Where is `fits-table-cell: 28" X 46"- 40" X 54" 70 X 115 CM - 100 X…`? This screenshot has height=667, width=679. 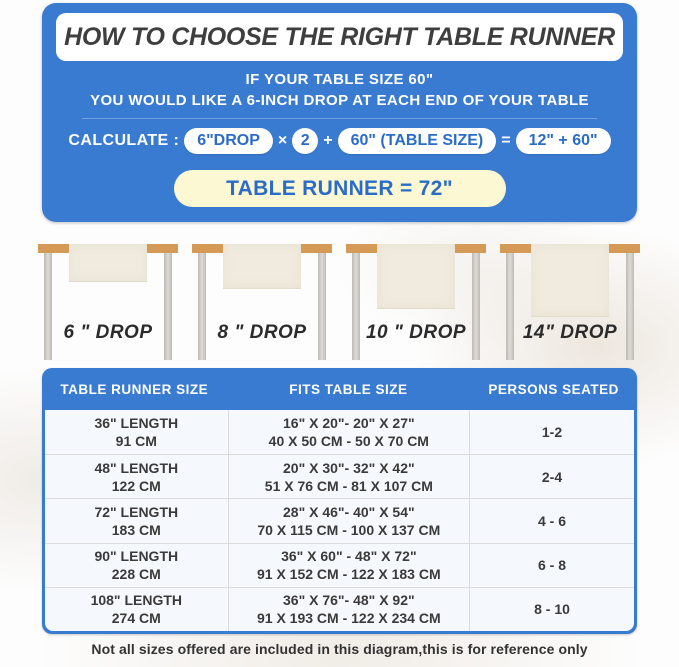
fits-table-cell: 28" X 46"- 40" X 54" 70 X 115 CM - 100 X… is located at coordinates (348, 521).